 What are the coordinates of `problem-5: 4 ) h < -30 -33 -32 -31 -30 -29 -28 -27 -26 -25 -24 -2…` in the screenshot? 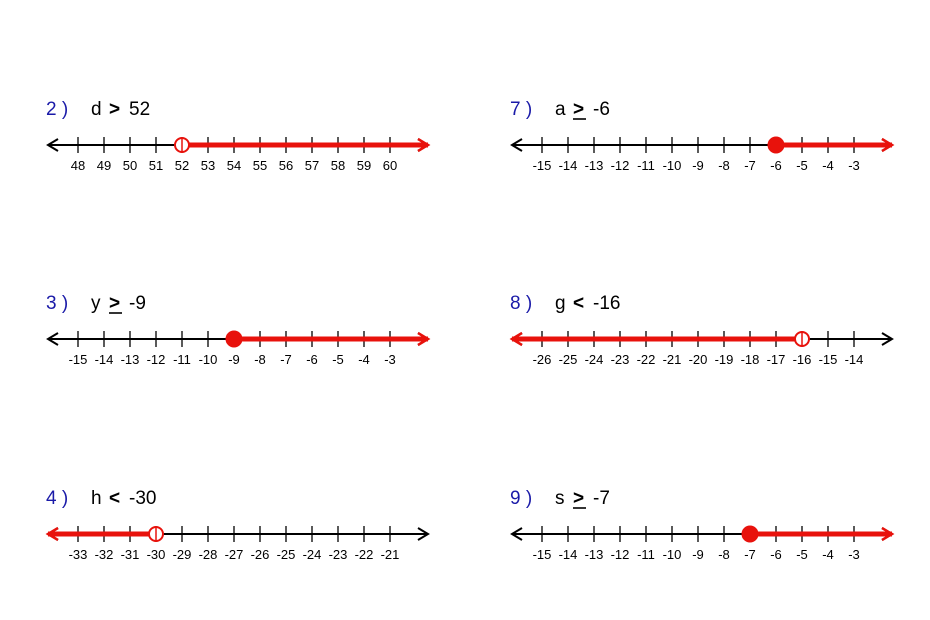 It's located at (237, 525).